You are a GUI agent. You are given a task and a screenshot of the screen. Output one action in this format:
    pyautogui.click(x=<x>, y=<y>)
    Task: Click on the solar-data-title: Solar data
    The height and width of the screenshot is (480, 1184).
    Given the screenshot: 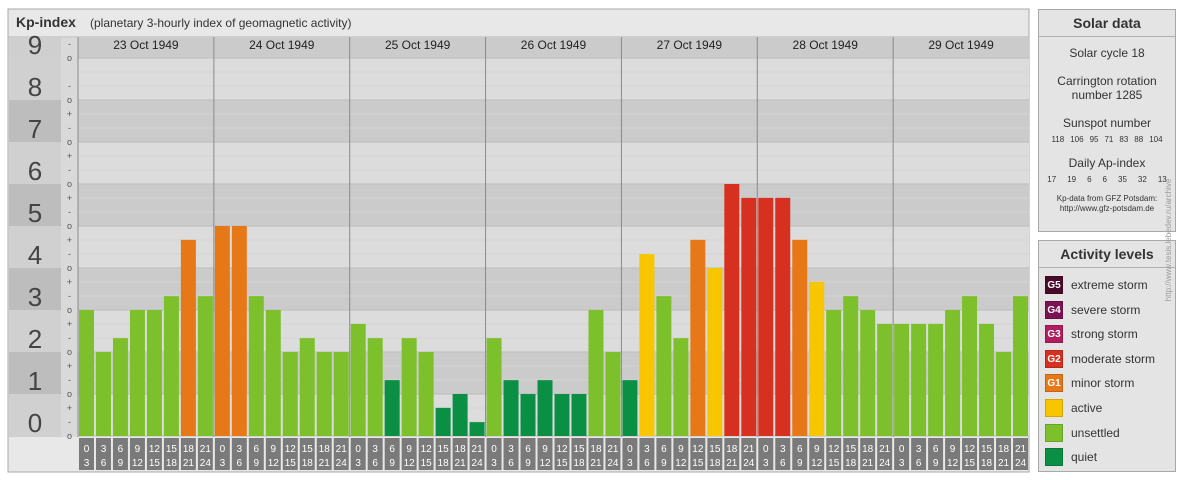 What is the action you would take?
    pyautogui.click(x=1107, y=23)
    